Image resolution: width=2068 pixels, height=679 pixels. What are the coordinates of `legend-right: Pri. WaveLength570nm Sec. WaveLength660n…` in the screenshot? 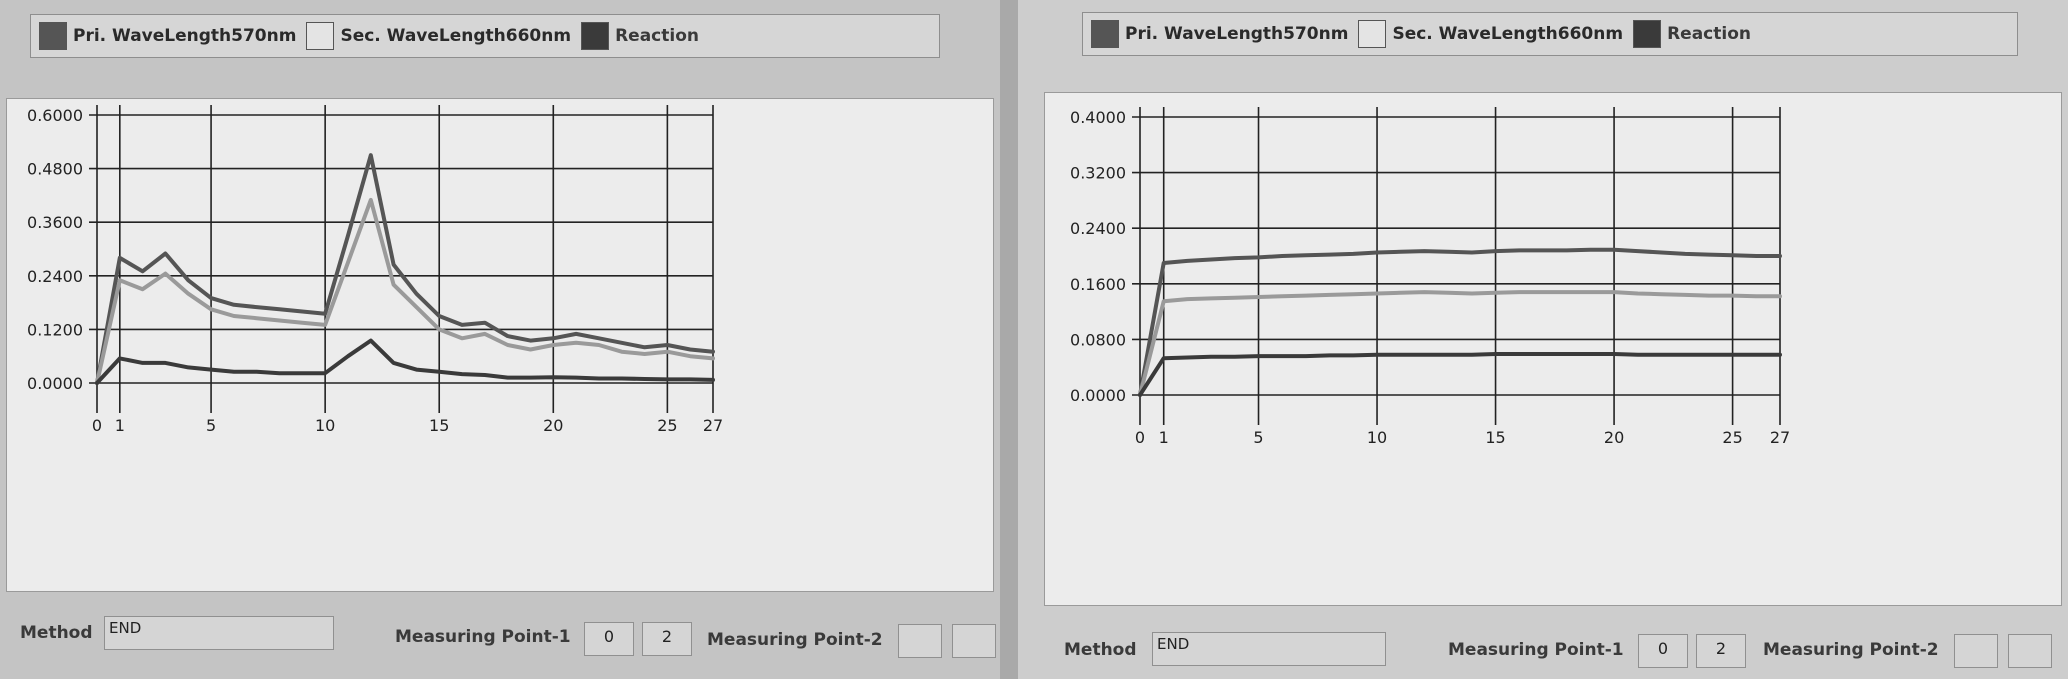 It's located at (1550, 34).